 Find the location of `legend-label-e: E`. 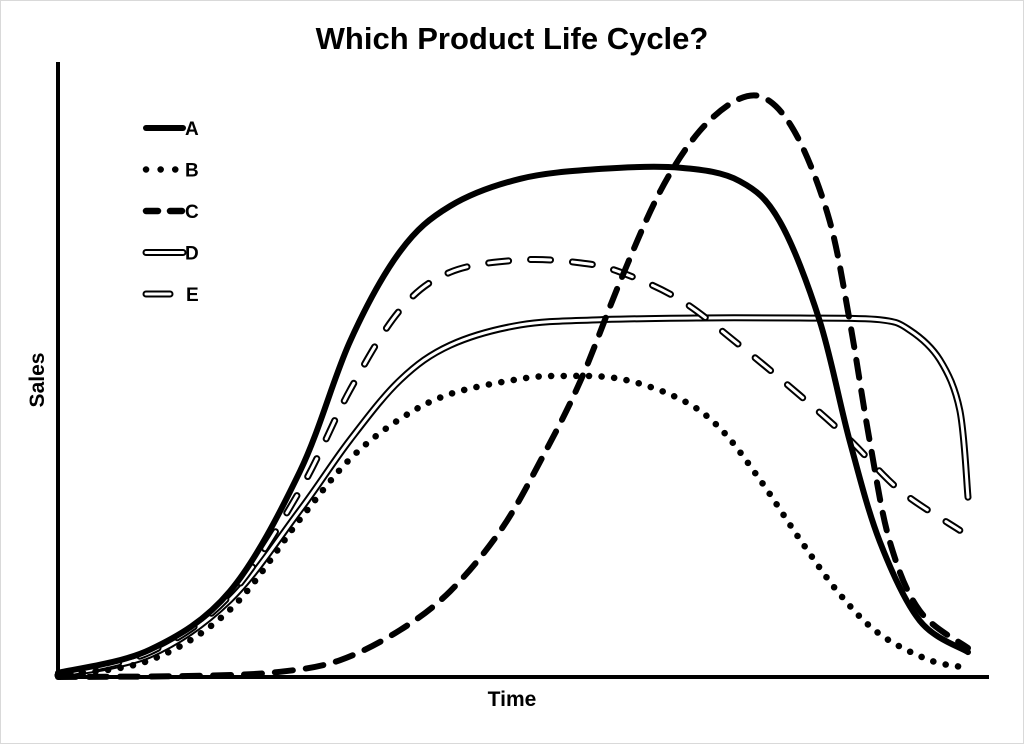

legend-label-e: E is located at coordinates (192, 295).